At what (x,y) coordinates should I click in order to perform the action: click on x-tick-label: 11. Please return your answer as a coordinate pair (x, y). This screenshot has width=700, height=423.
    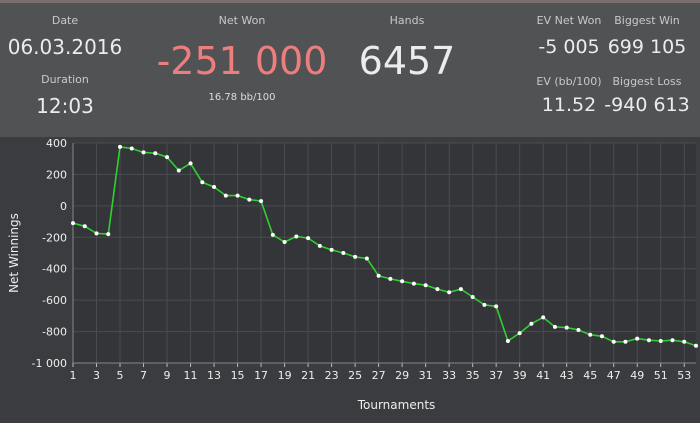
    Looking at the image, I should click on (191, 375).